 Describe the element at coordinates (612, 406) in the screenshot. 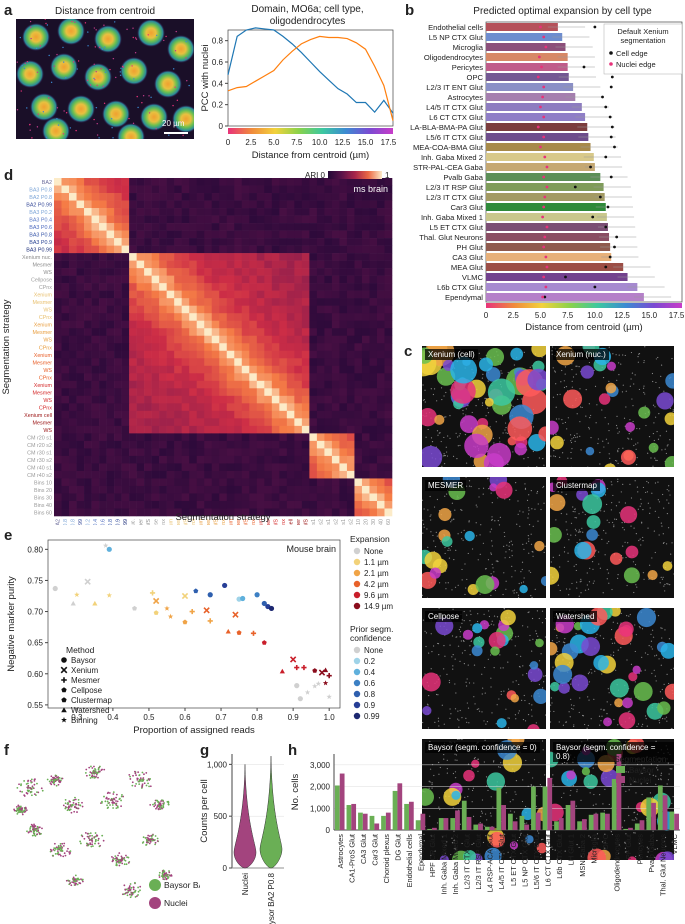

I see `segmentation-tile: Xenium (nuc.)` at that location.